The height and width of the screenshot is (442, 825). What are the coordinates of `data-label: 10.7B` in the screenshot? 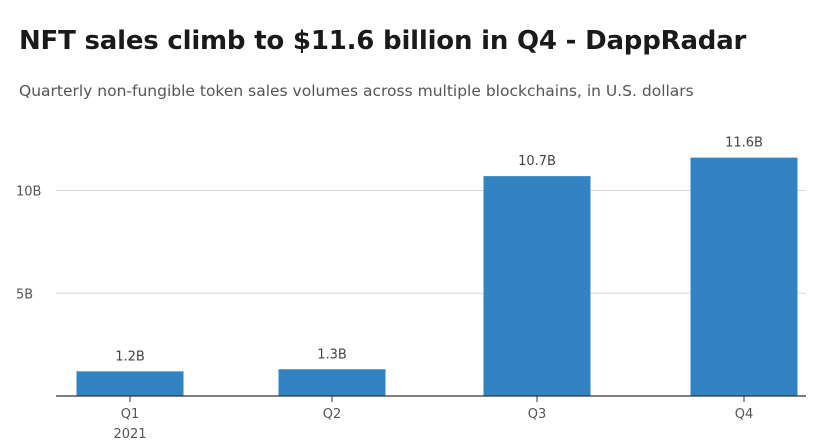 It's located at (537, 161).